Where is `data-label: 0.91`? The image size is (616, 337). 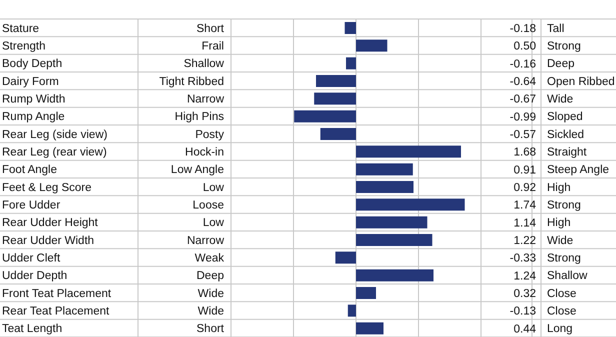 data-label: 0.91 is located at coordinates (525, 170).